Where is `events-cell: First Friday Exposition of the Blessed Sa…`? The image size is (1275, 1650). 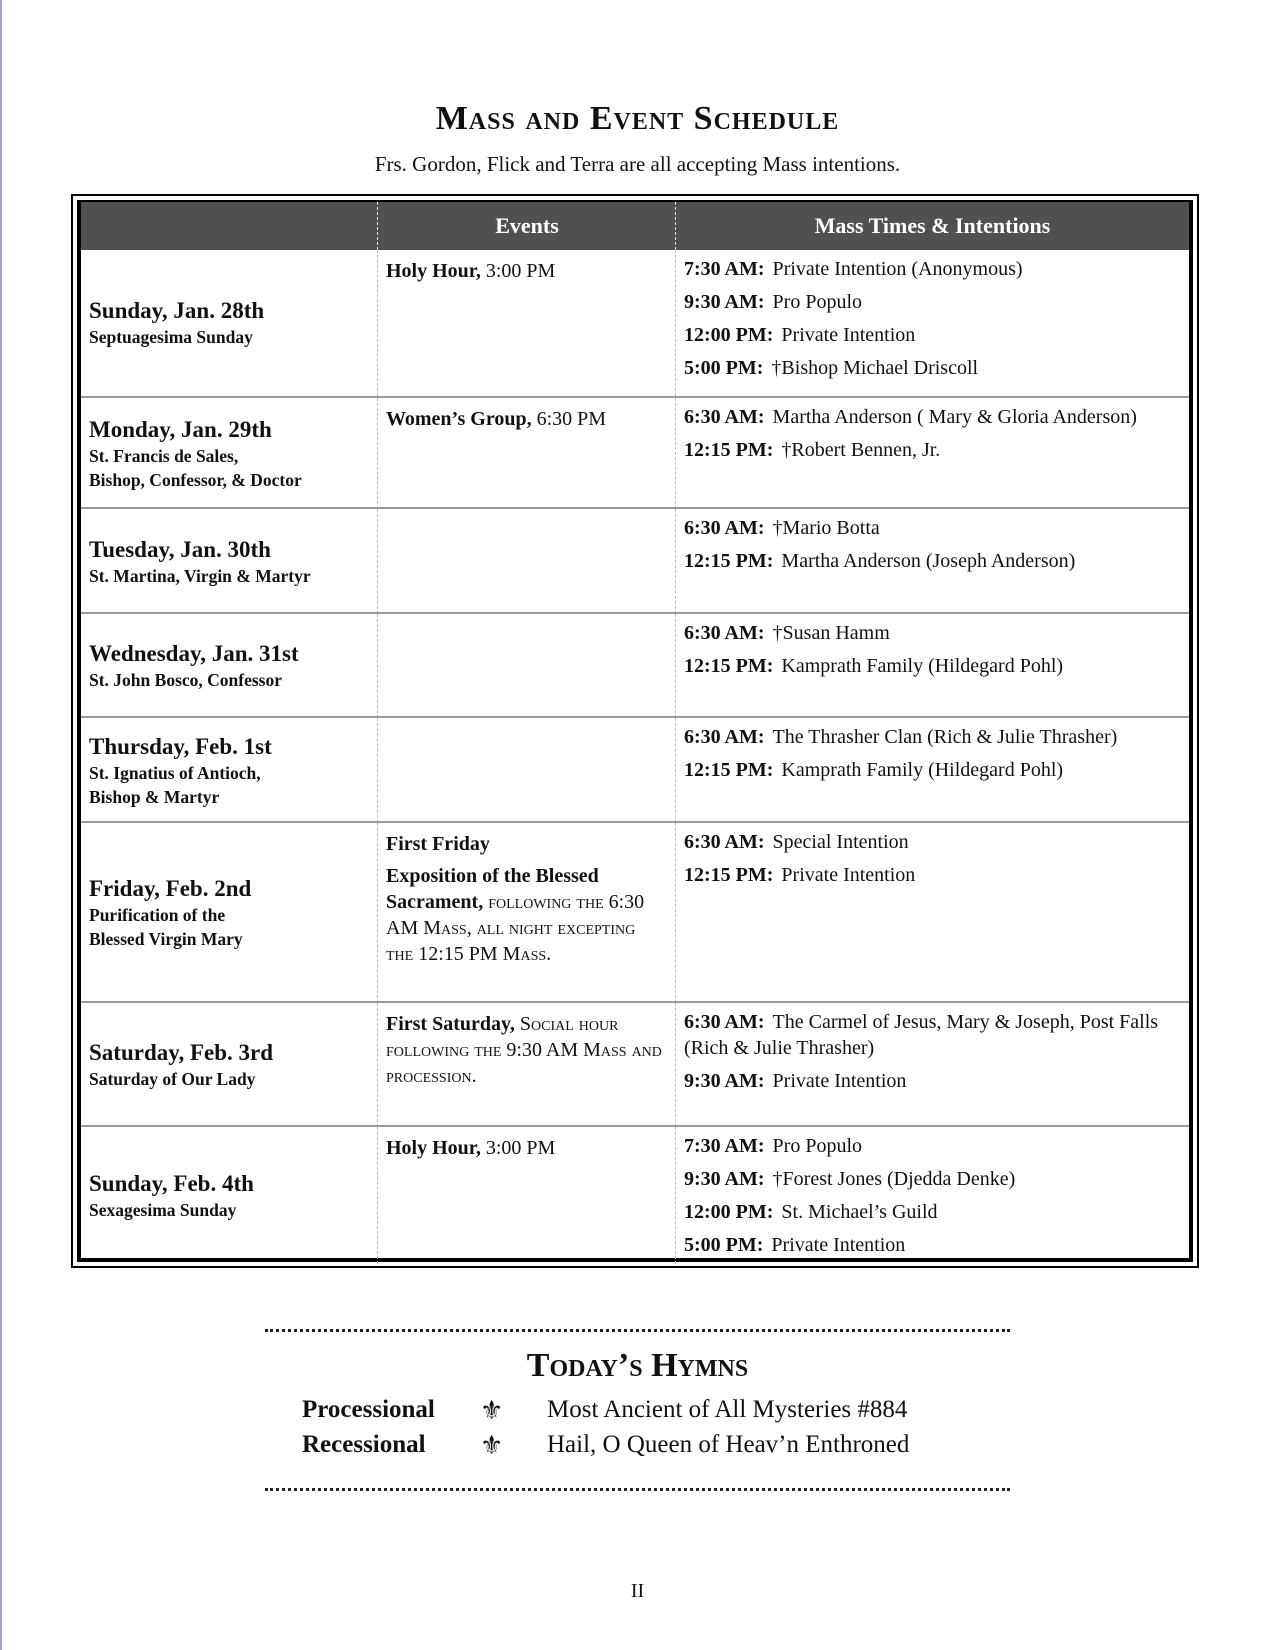
events-cell: First Friday Exposition of the Blessed Sa… is located at coordinates (526, 913).